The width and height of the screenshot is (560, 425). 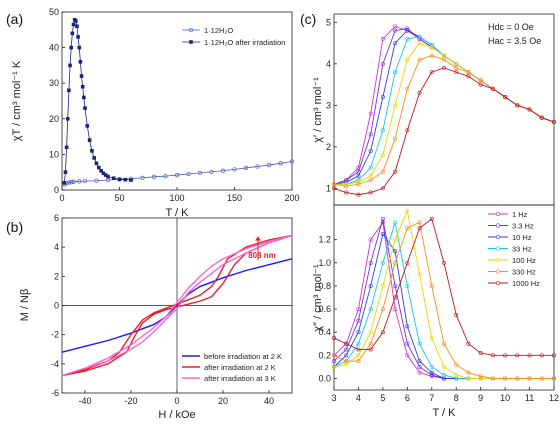 What do you see at coordinates (240, 378) in the screenshot?
I see `chart-b-legend-label: after irradiation at 3 K` at bounding box center [240, 378].